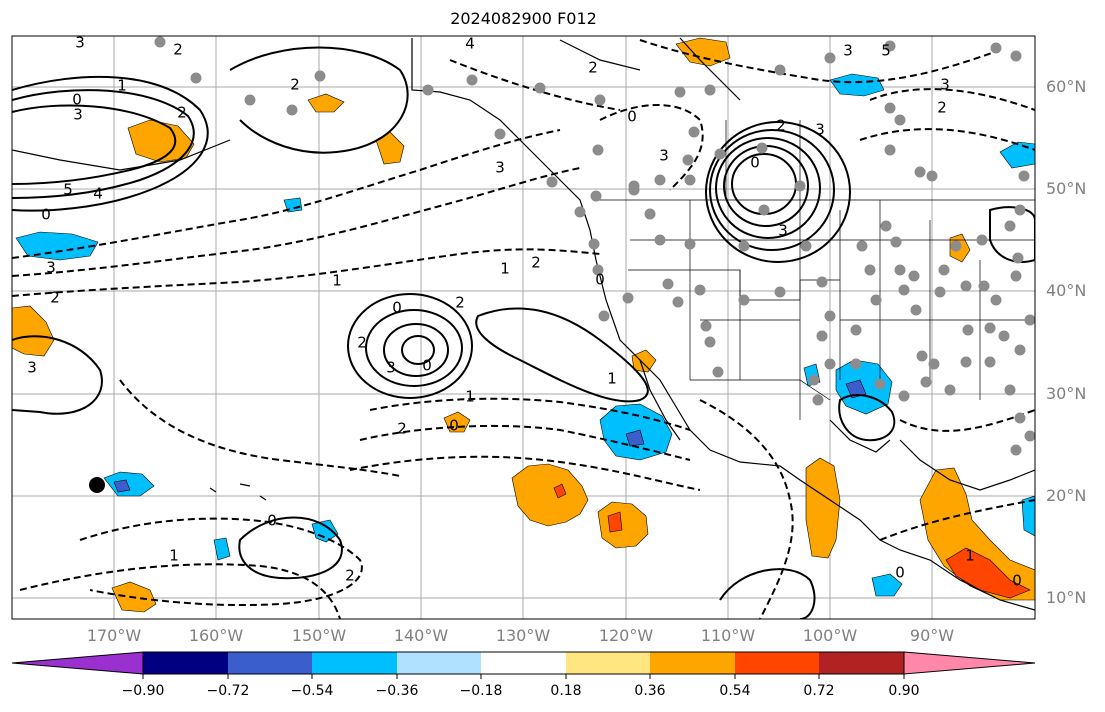 This screenshot has width=1105, height=712. I want to click on red-patch, so click(560, 491).